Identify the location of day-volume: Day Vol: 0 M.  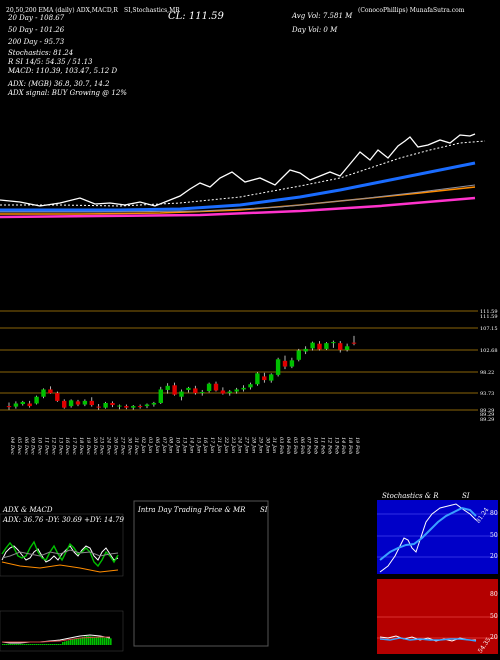
(315, 30).